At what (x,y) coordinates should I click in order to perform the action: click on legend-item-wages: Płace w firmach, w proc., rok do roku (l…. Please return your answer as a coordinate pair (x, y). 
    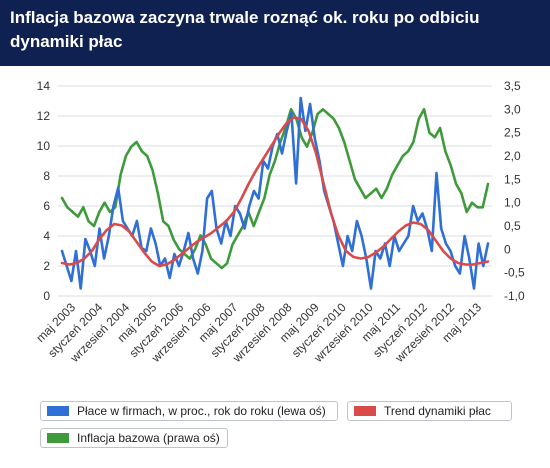
    Looking at the image, I should click on (189, 411).